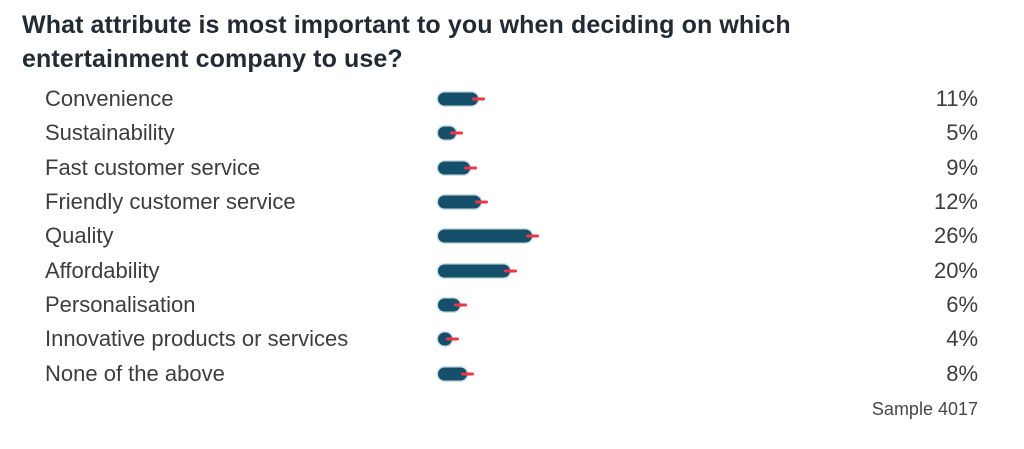 The height and width of the screenshot is (449, 1024). Describe the element at coordinates (102, 270) in the screenshot. I see `category-label: Affordability` at that location.